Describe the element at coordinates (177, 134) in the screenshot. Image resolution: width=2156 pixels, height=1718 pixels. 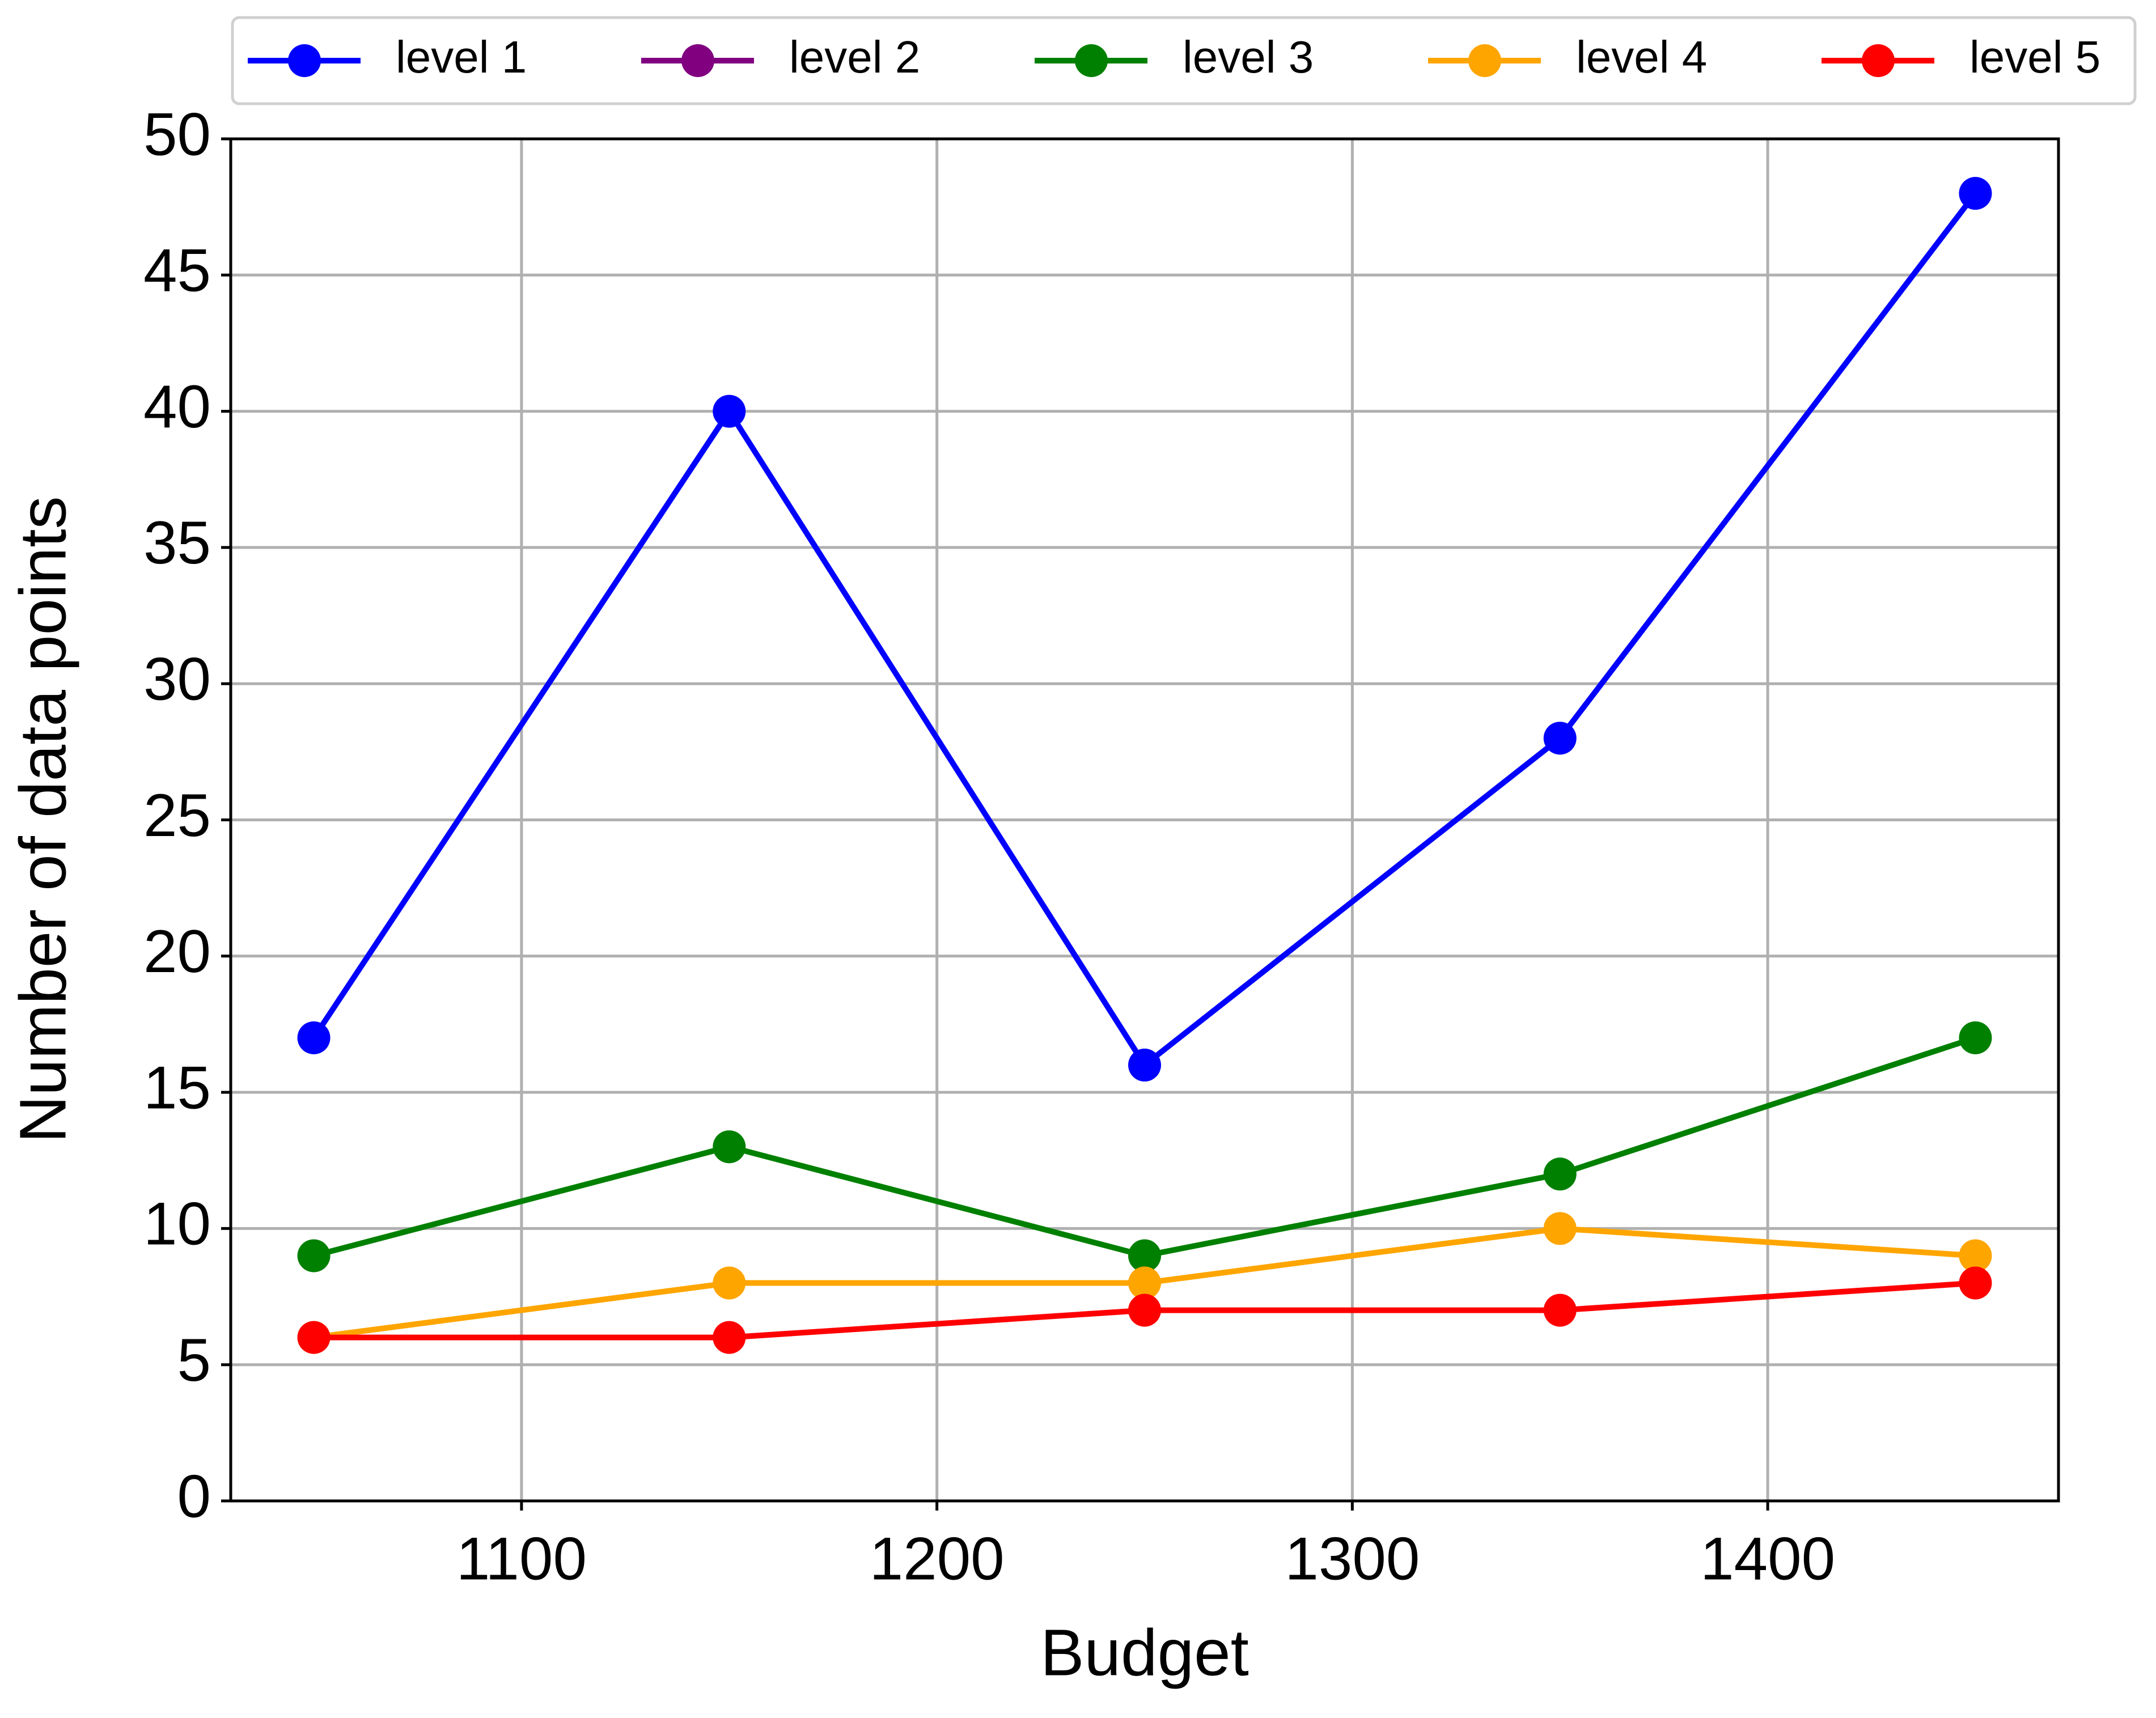
I see `y-tick-label: 50` at that location.